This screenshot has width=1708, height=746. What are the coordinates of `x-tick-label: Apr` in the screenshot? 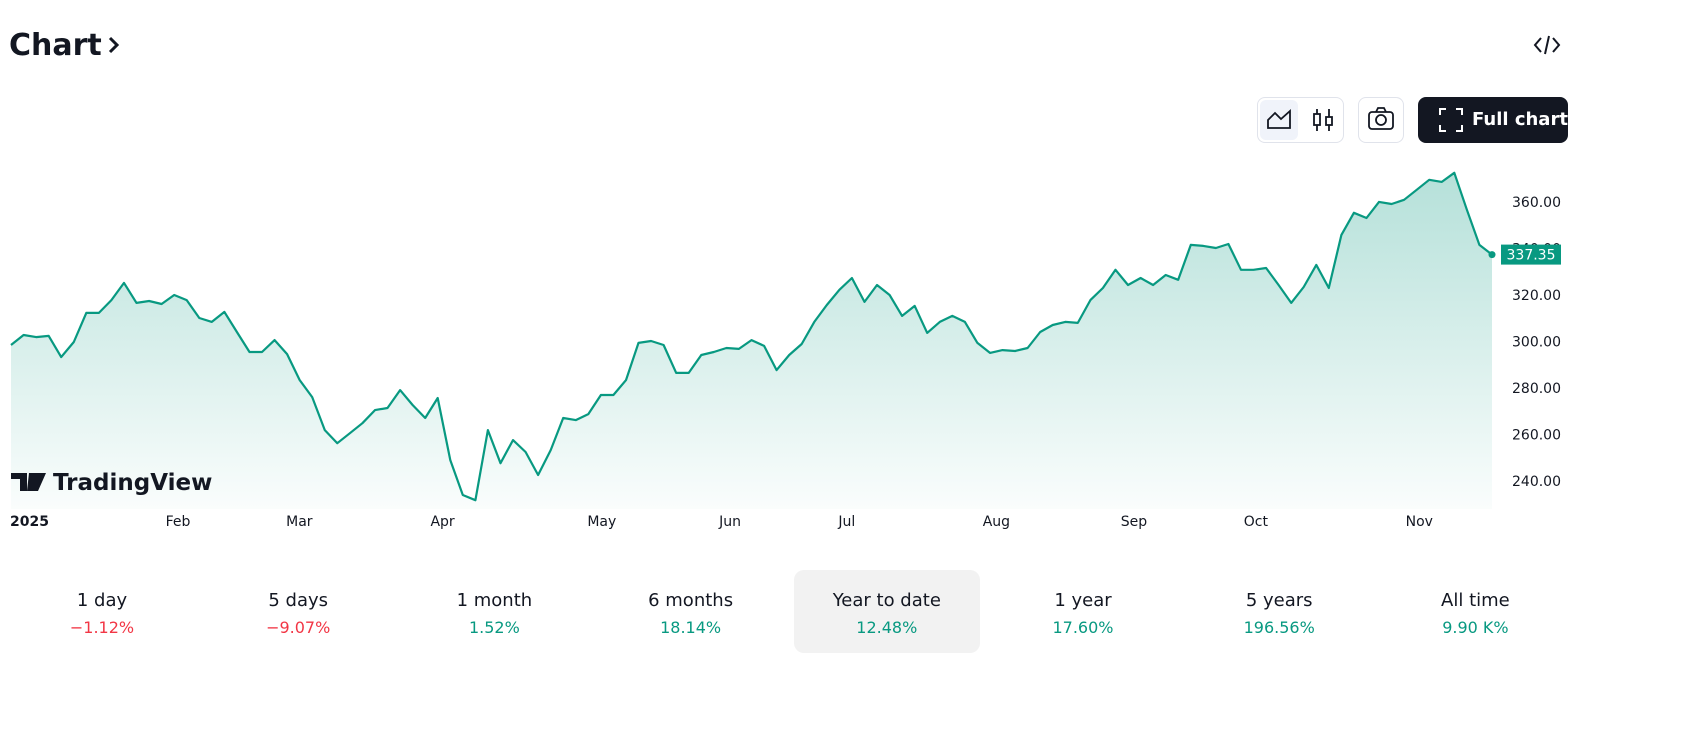 It's located at (442, 522).